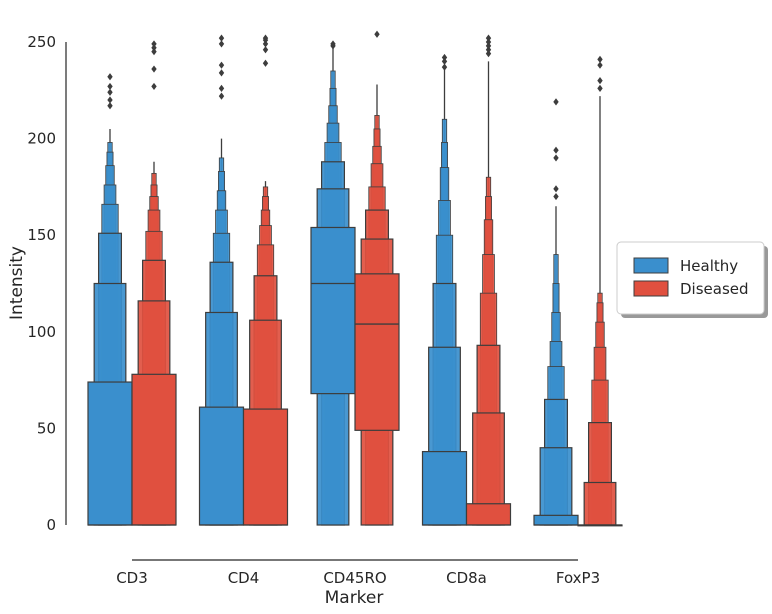 The width and height of the screenshot is (772, 614). I want to click on boxen-diseased-cd45ro, so click(377, 278).